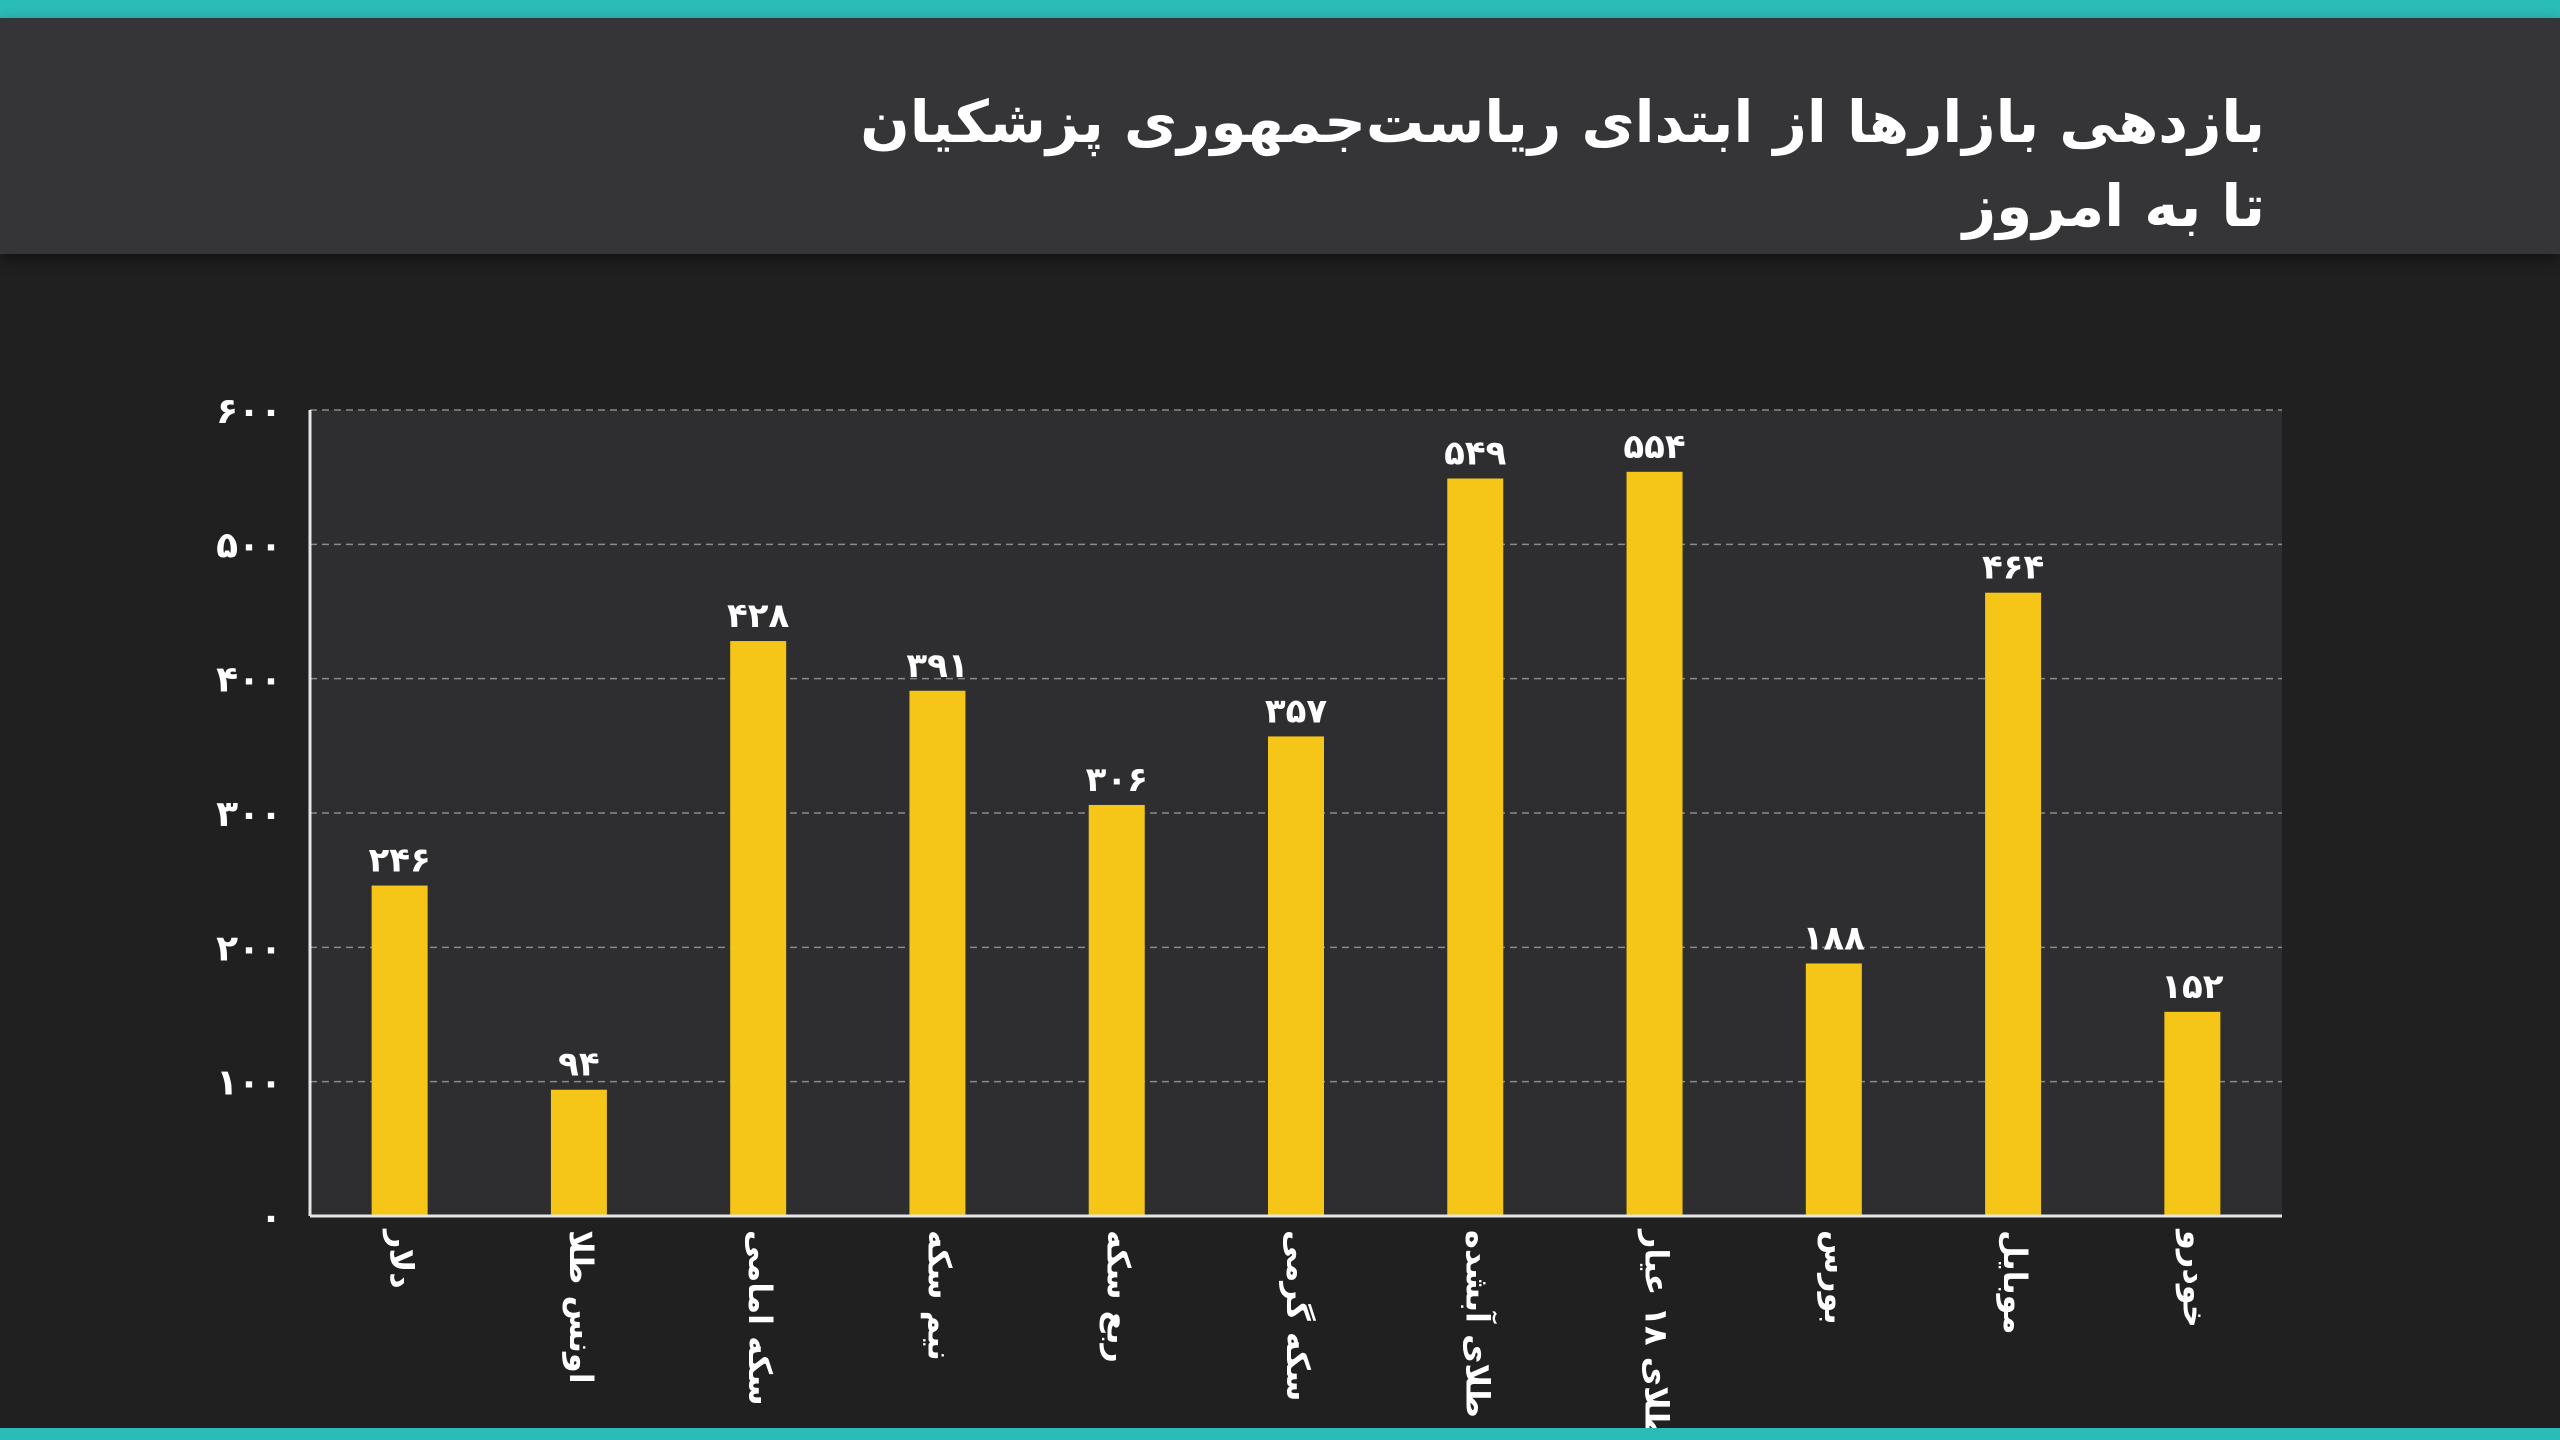 The width and height of the screenshot is (2560, 1440). I want to click on category-label: موبایل, so click(2015, 1282).